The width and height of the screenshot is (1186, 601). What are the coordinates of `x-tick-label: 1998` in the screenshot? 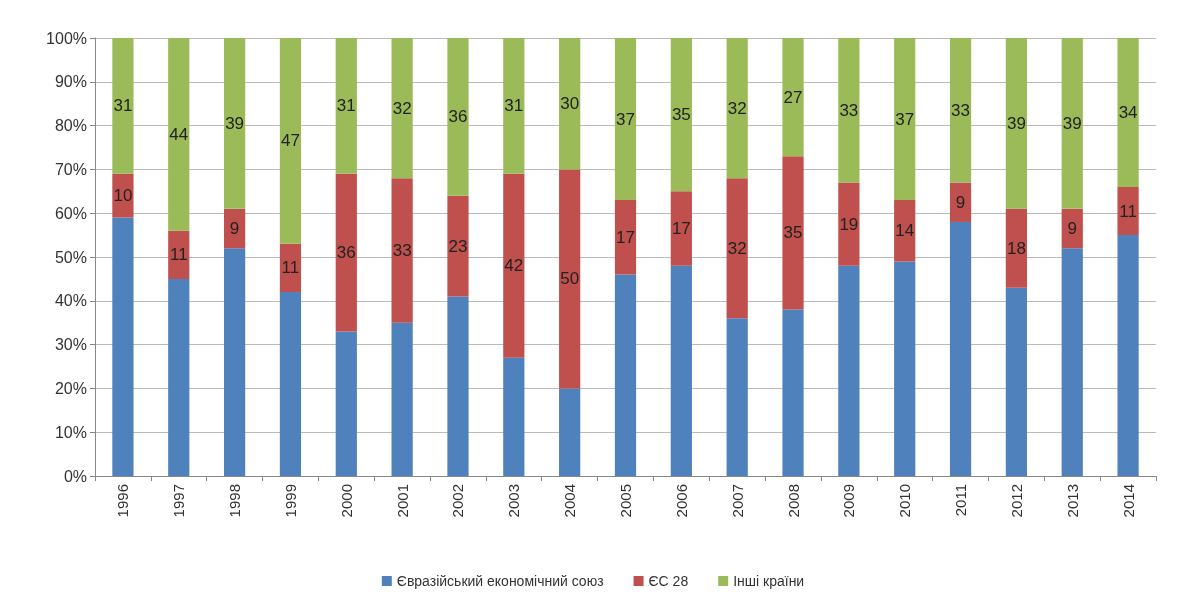 It's located at (235, 501).